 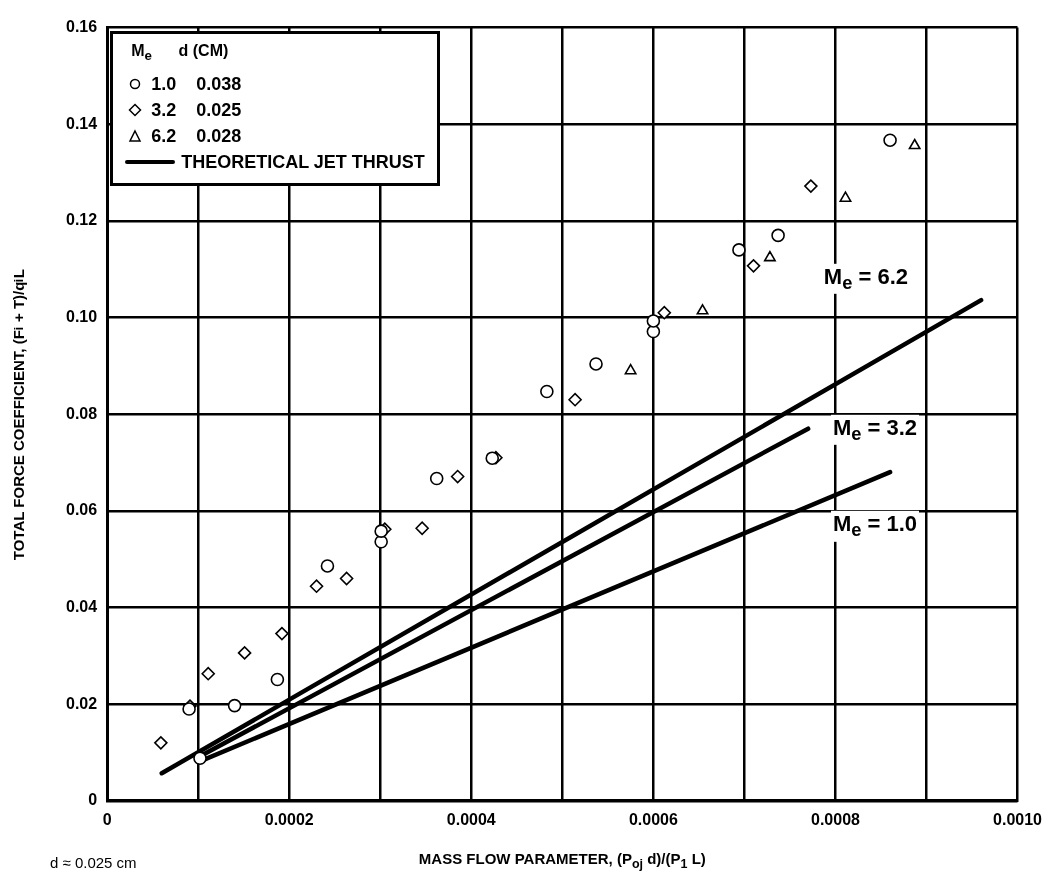 What do you see at coordinates (865, 279) in the screenshot?
I see `annotation: M$_{e}$ = 6.2` at bounding box center [865, 279].